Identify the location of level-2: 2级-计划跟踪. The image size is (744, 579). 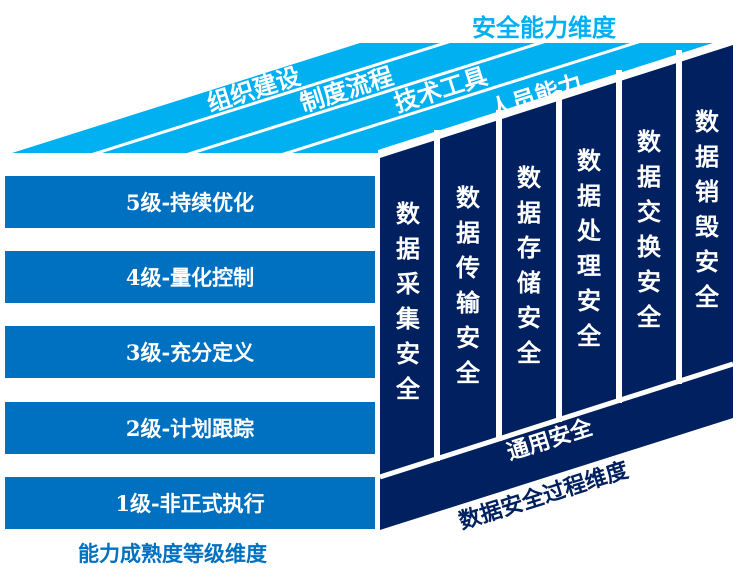
(190, 428).